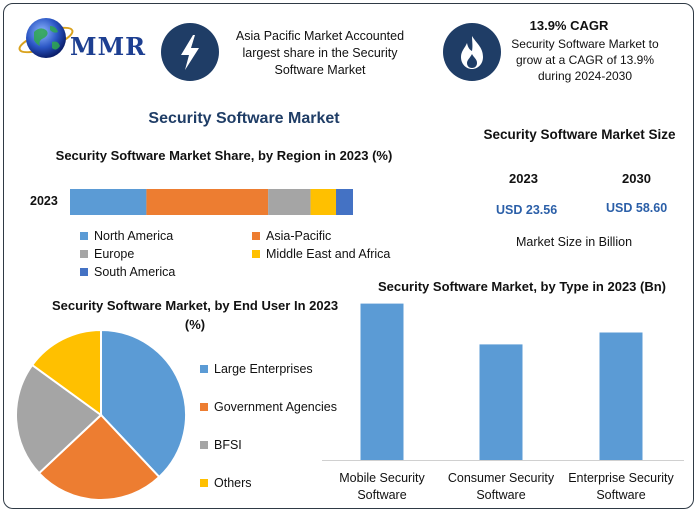 This screenshot has width=697, height=512. Describe the element at coordinates (207, 202) in the screenshot. I see `region-bar-segment-asia-pacific` at that location.